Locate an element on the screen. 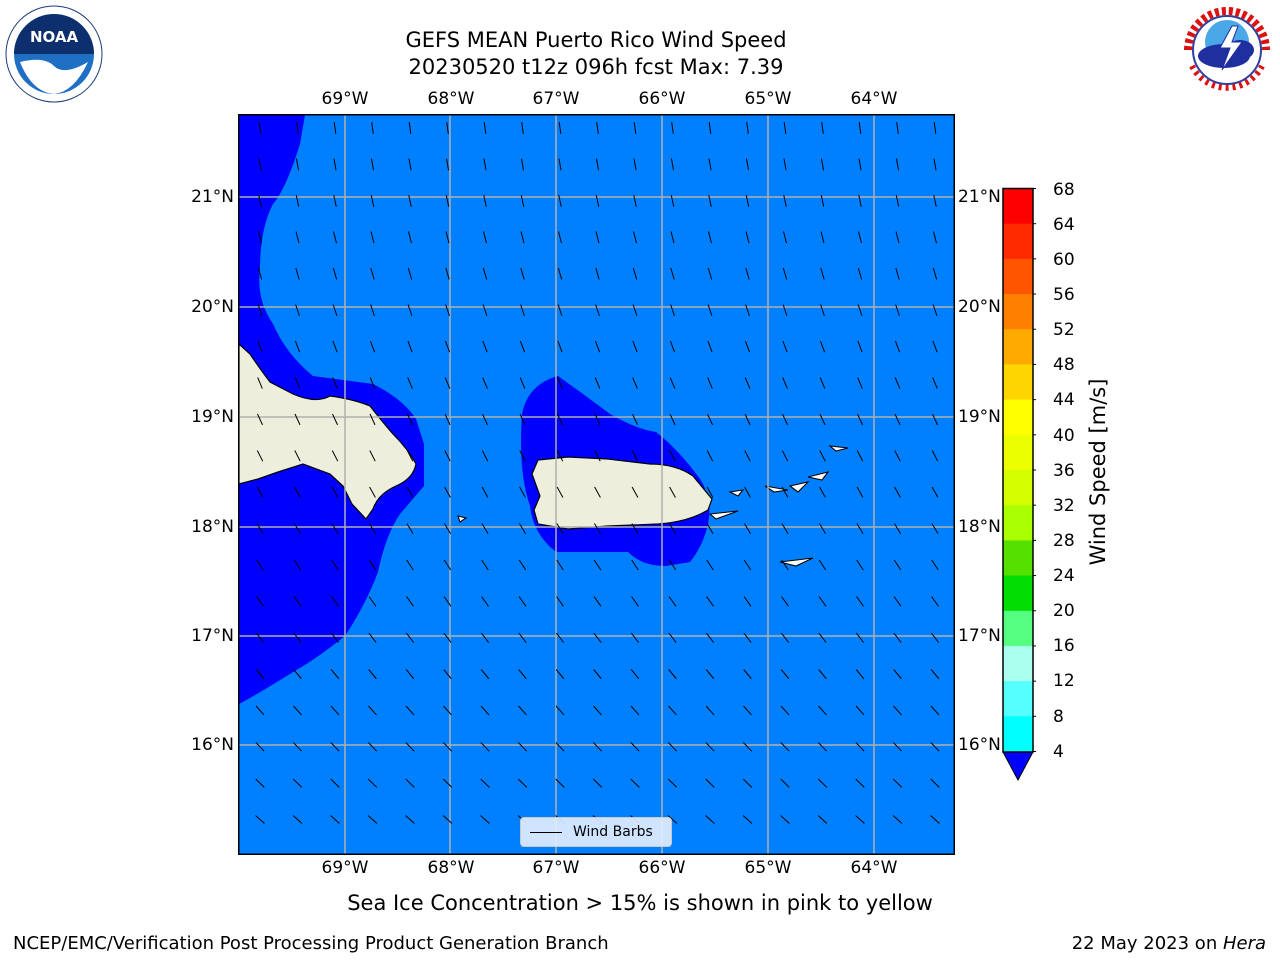 This screenshot has width=1280, height=960. land-hispaniola is located at coordinates (327, 431).